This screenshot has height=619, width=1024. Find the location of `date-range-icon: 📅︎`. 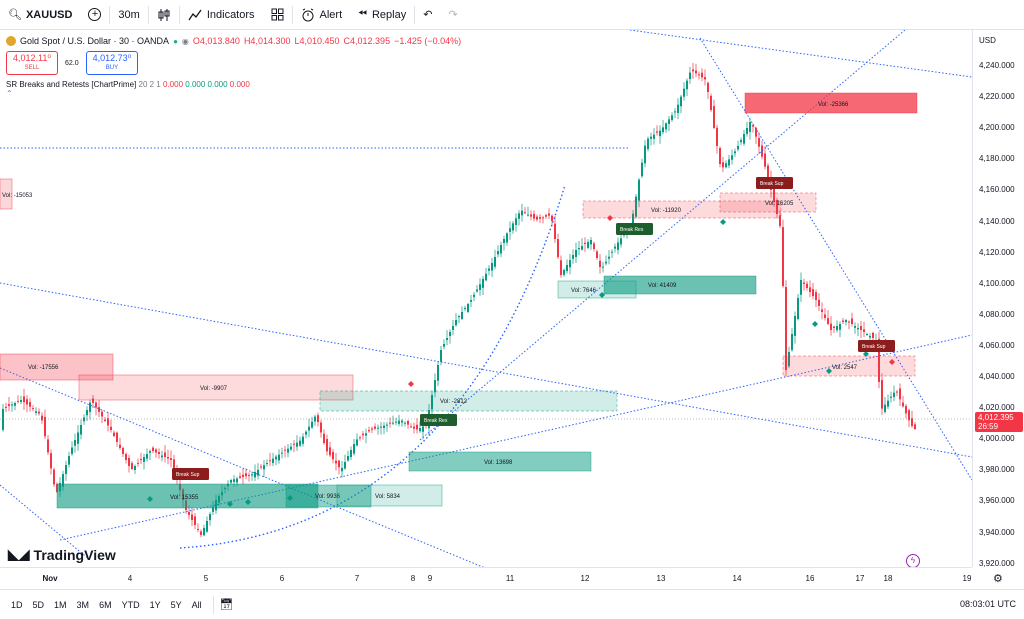

date-range-icon: 📅︎ is located at coordinates (226, 605).